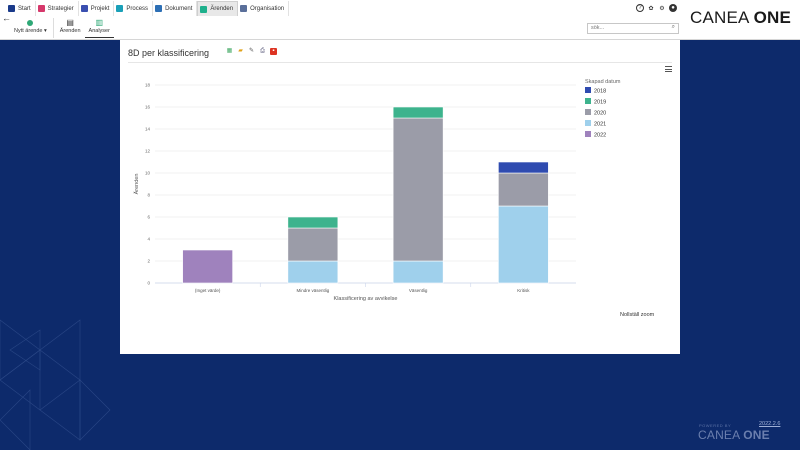 The width and height of the screenshot is (800, 450). Describe the element at coordinates (628, 28) in the screenshot. I see `search-input` at that location.